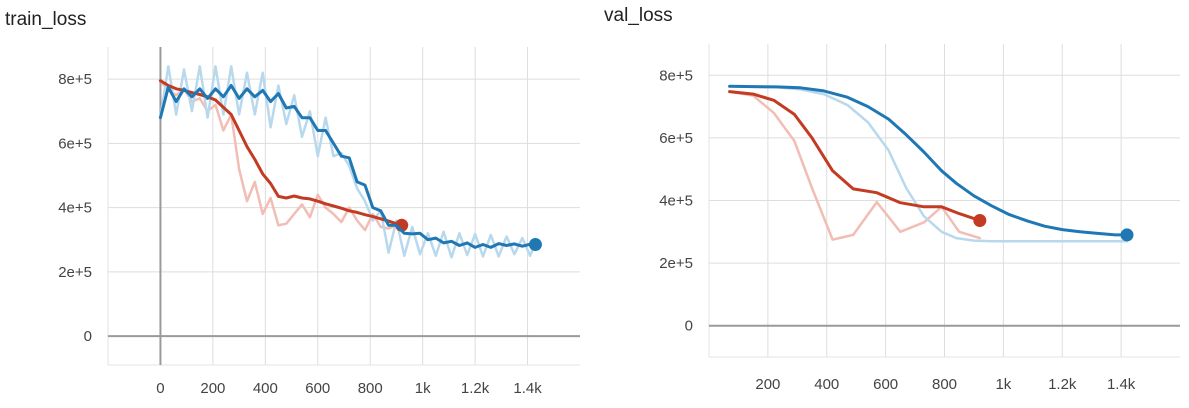  Describe the element at coordinates (638, 15) in the screenshot. I see `val-loss-title: val_loss` at that location.